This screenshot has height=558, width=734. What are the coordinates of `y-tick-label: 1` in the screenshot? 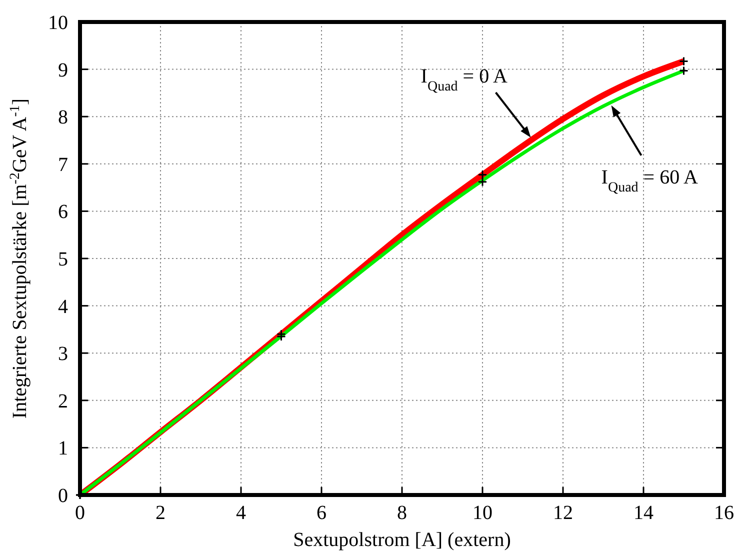 It's located at (63, 449).